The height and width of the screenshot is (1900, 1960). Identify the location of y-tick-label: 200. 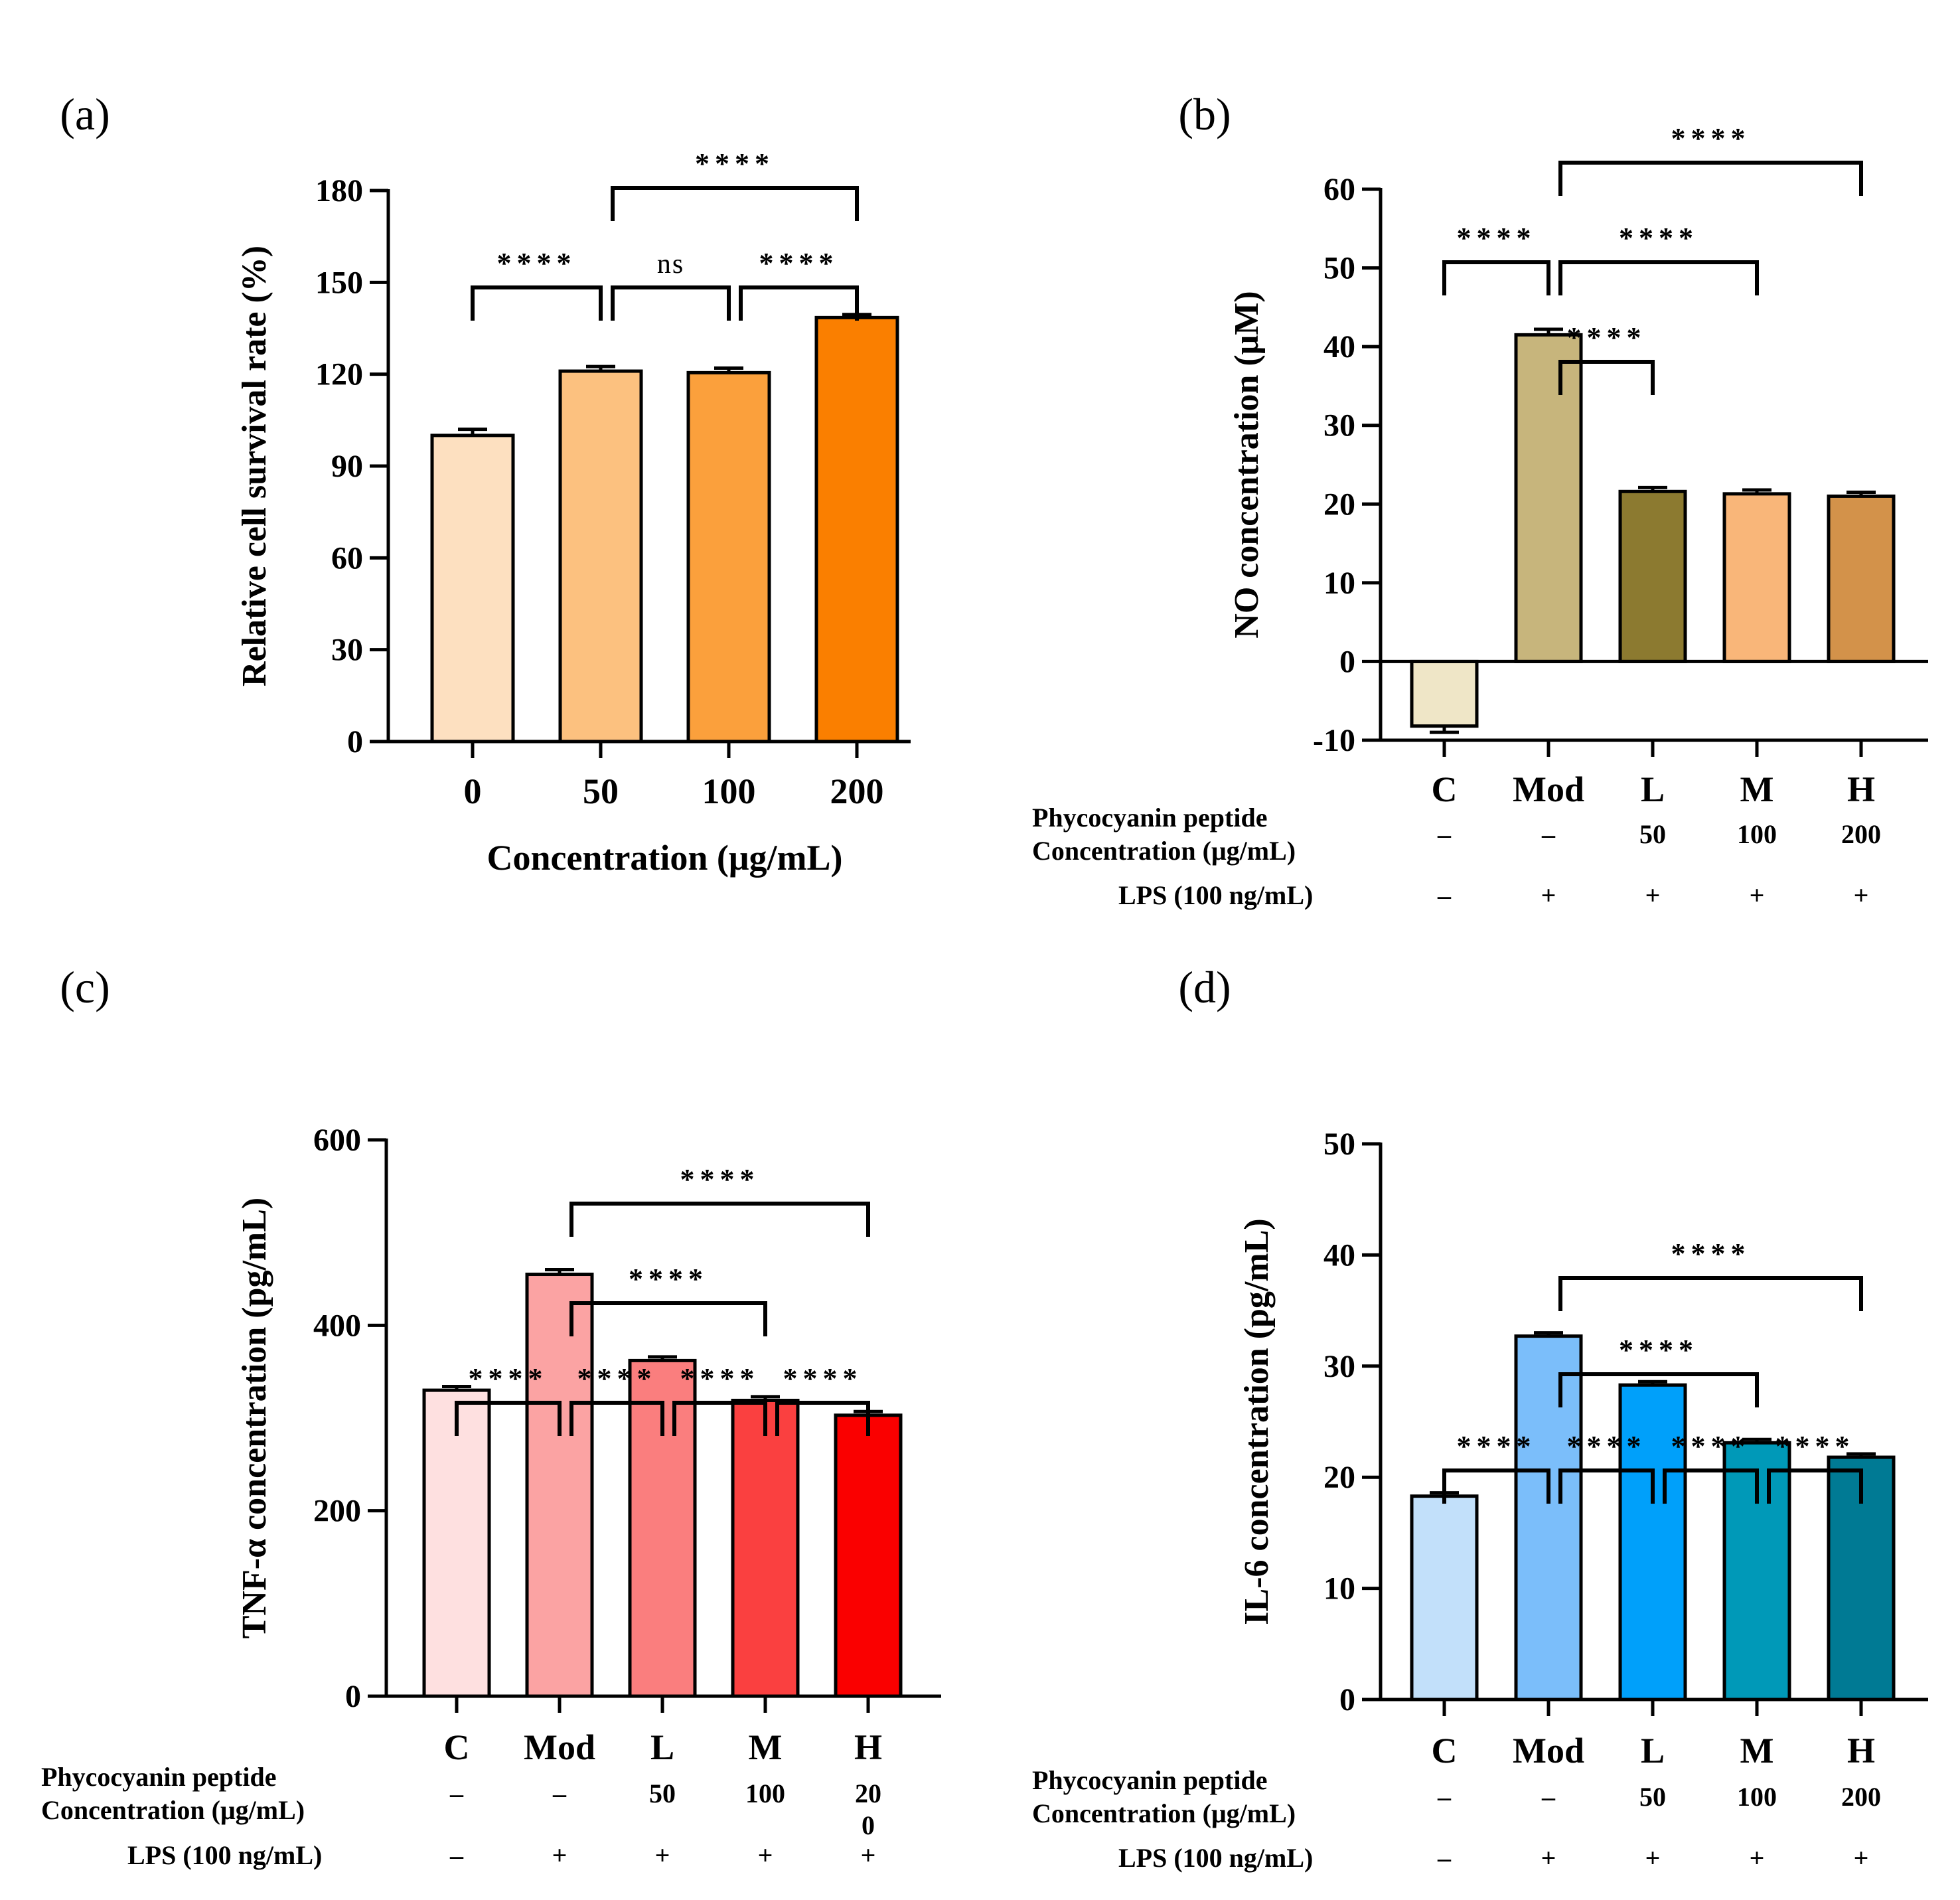
(337, 1511).